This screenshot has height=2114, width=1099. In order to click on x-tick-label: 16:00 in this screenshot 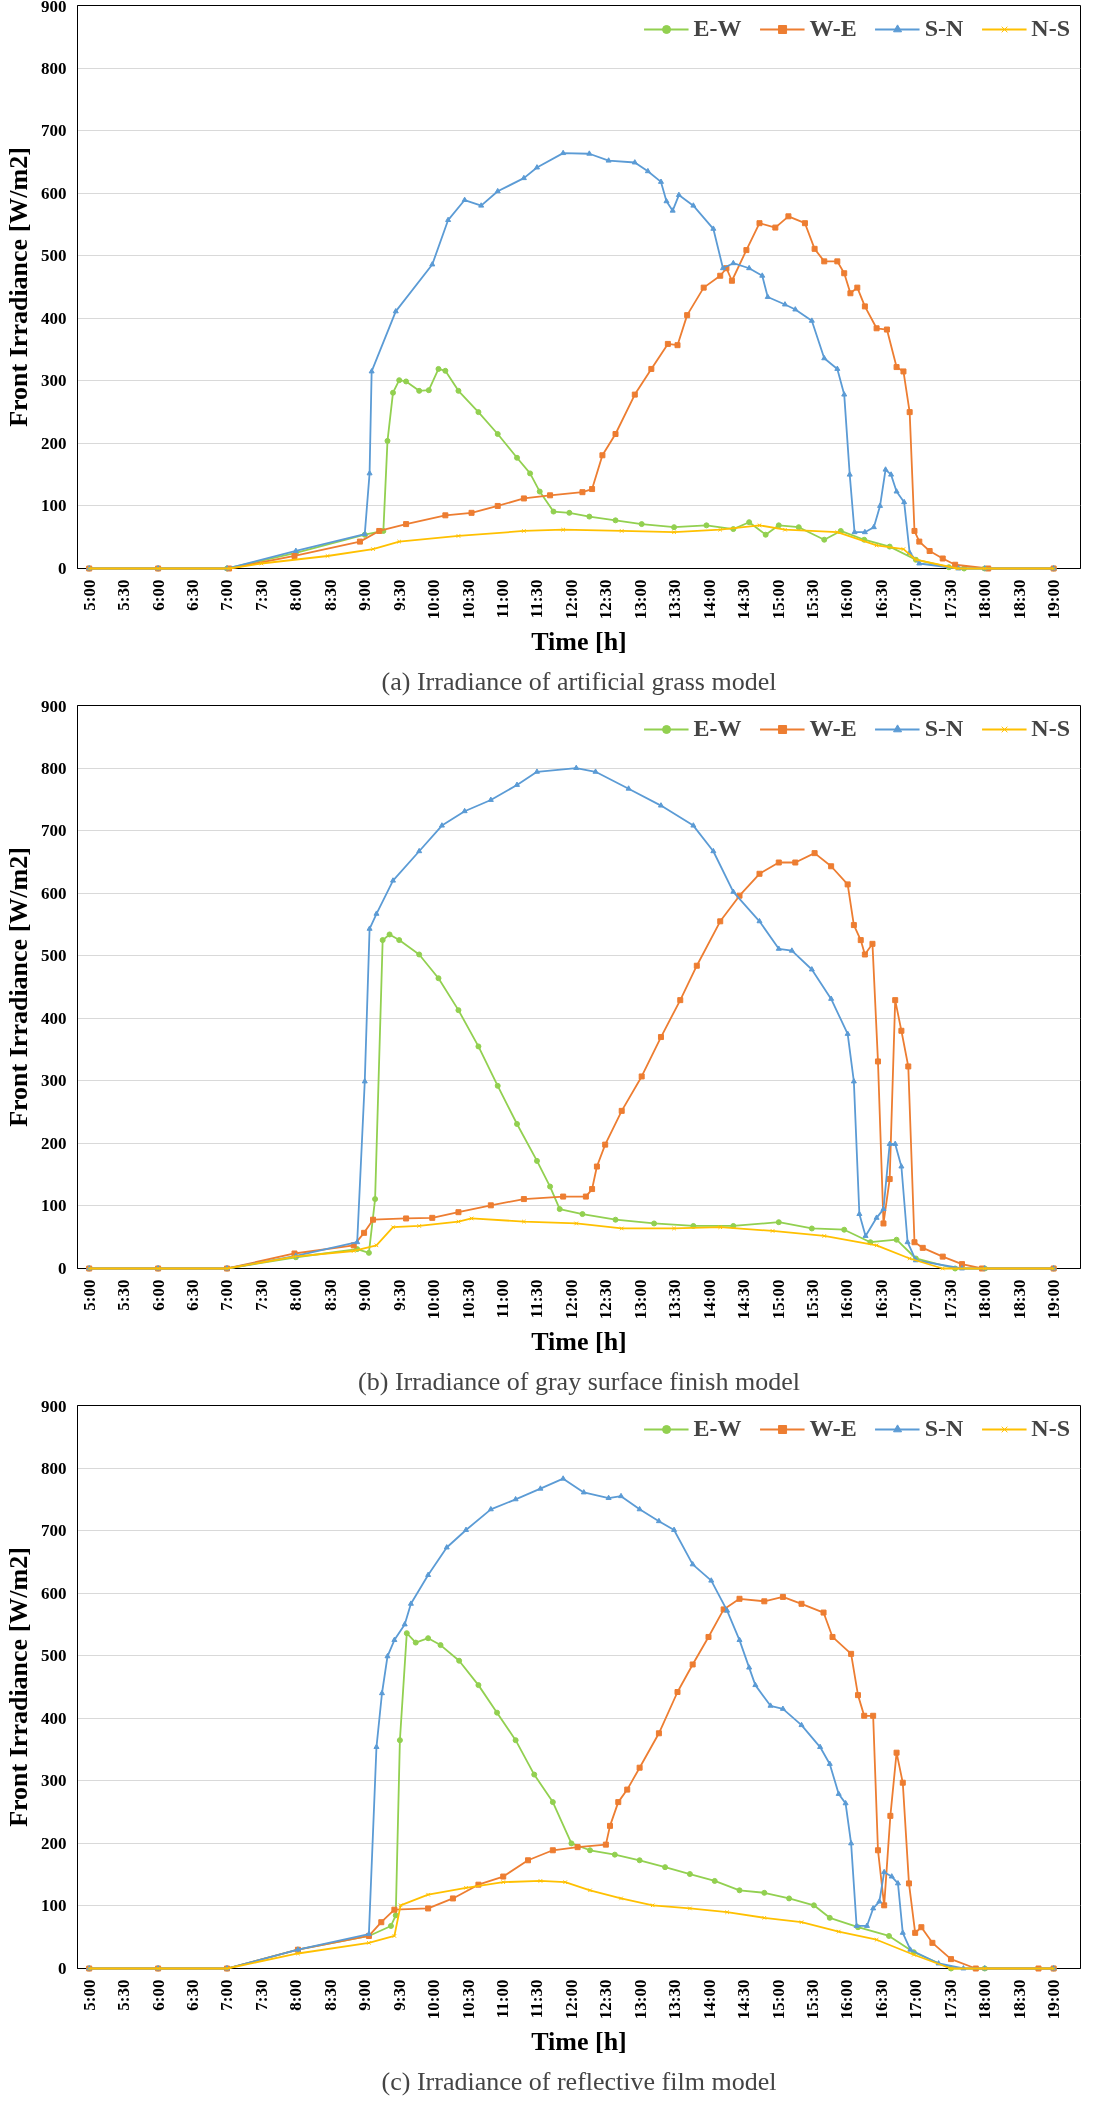, I will do `click(847, 1299)`.